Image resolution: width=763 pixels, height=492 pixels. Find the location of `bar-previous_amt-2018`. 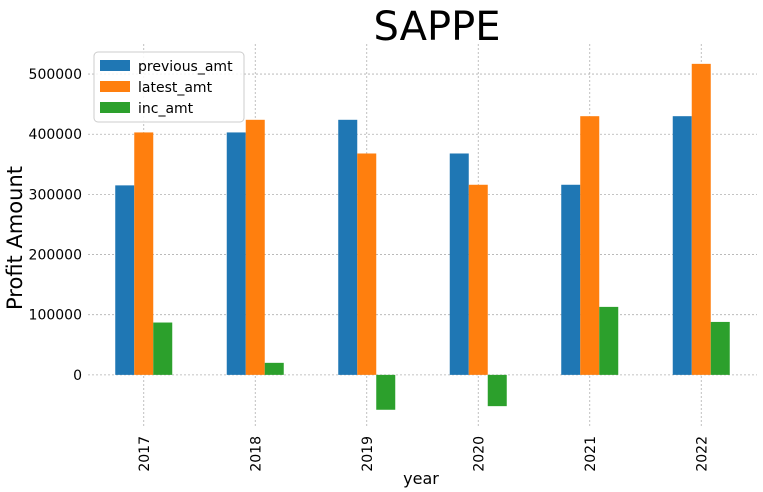

bar-previous_amt-2018 is located at coordinates (236, 253).